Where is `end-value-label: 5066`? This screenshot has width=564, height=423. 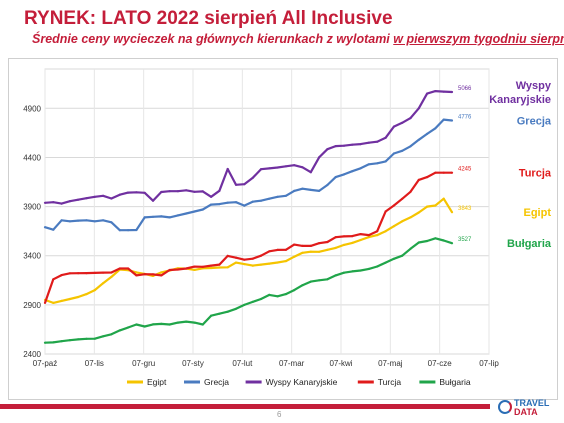 end-value-label: 5066 is located at coordinates (465, 89).